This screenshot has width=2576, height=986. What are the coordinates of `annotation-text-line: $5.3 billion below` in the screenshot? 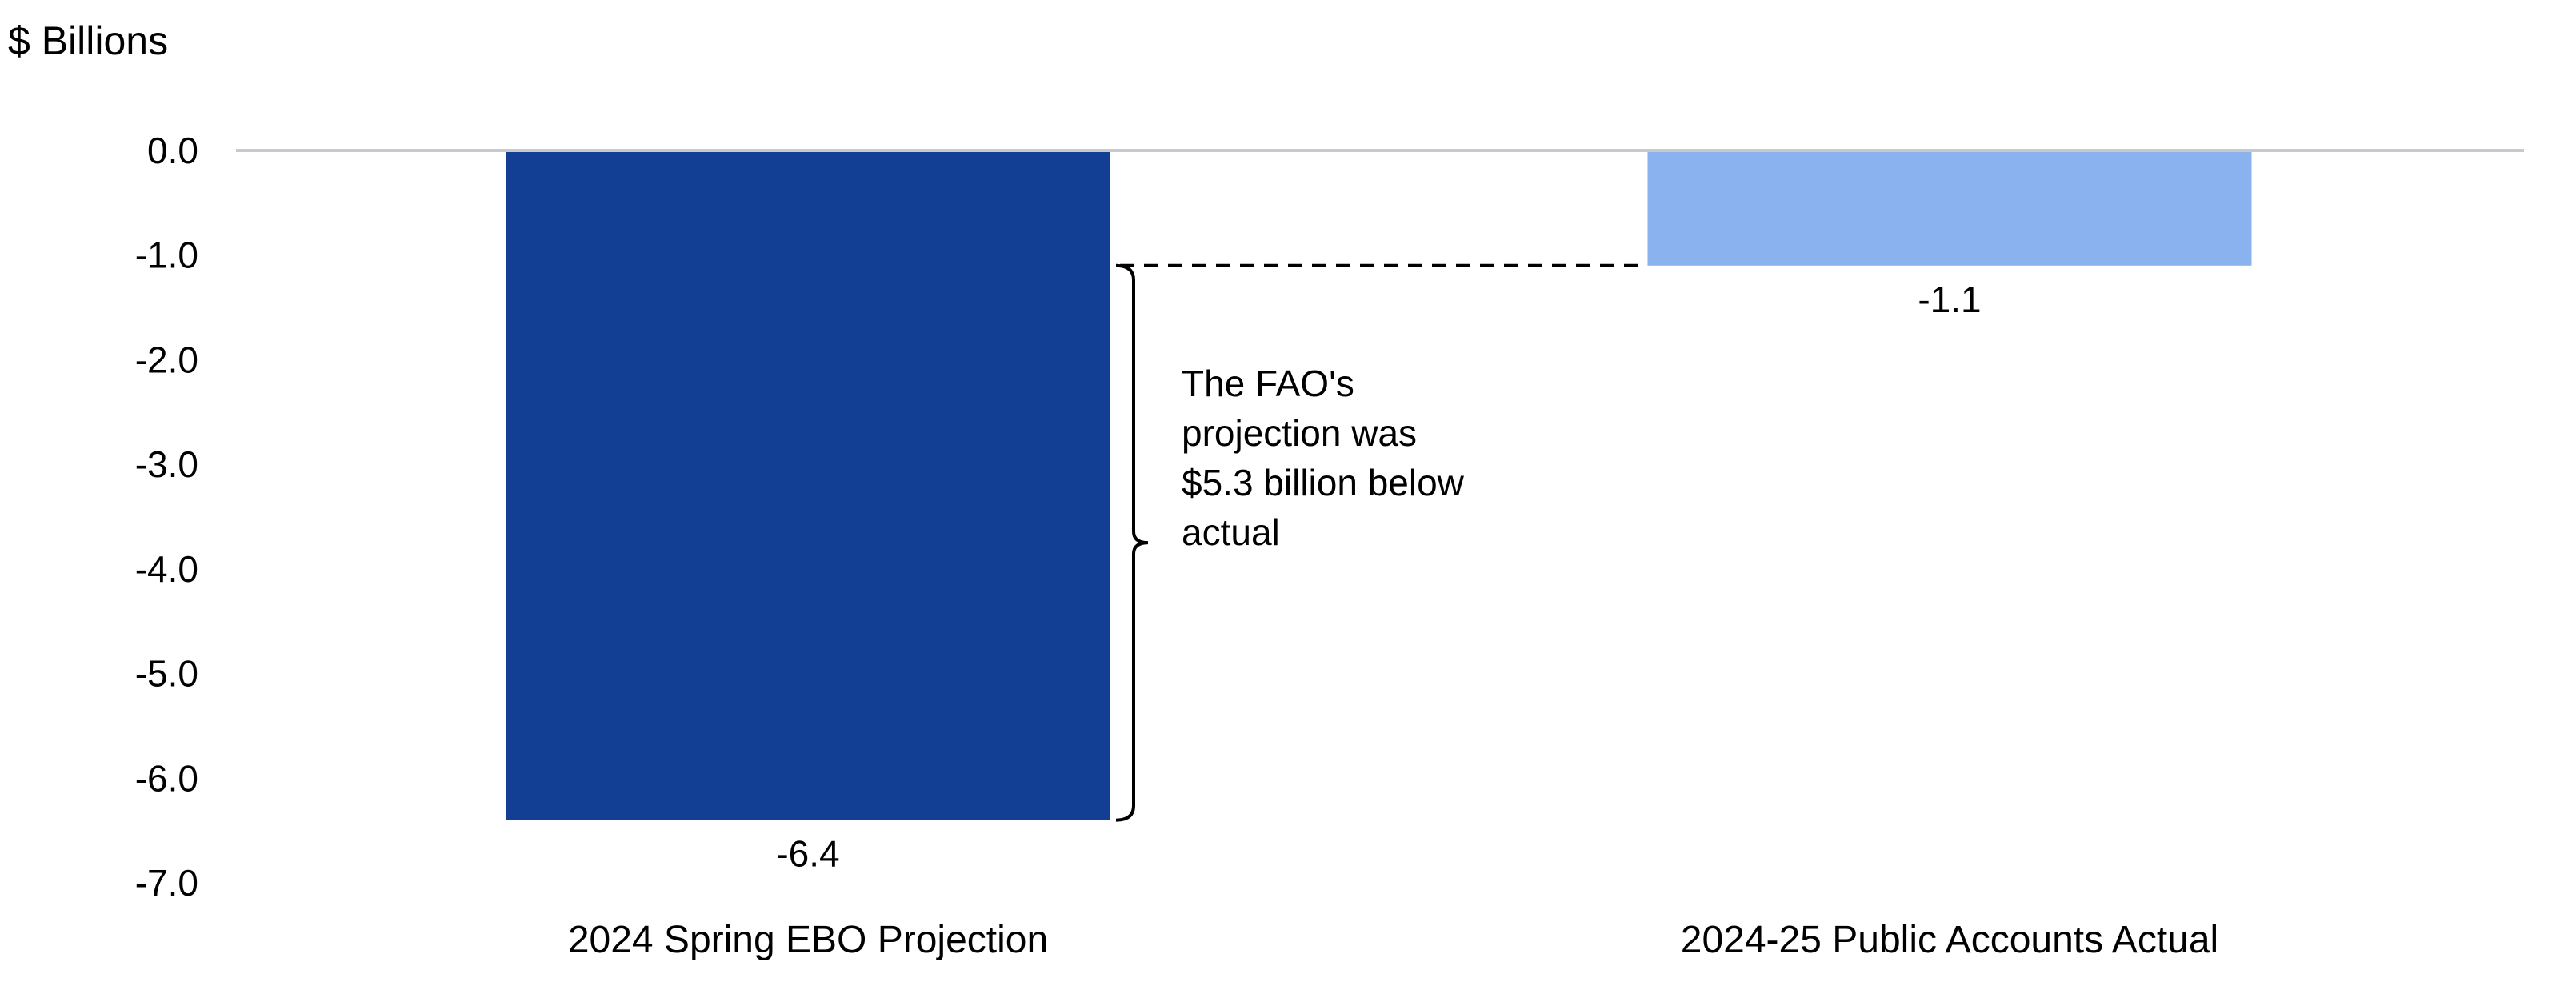 It's located at (1323, 483).